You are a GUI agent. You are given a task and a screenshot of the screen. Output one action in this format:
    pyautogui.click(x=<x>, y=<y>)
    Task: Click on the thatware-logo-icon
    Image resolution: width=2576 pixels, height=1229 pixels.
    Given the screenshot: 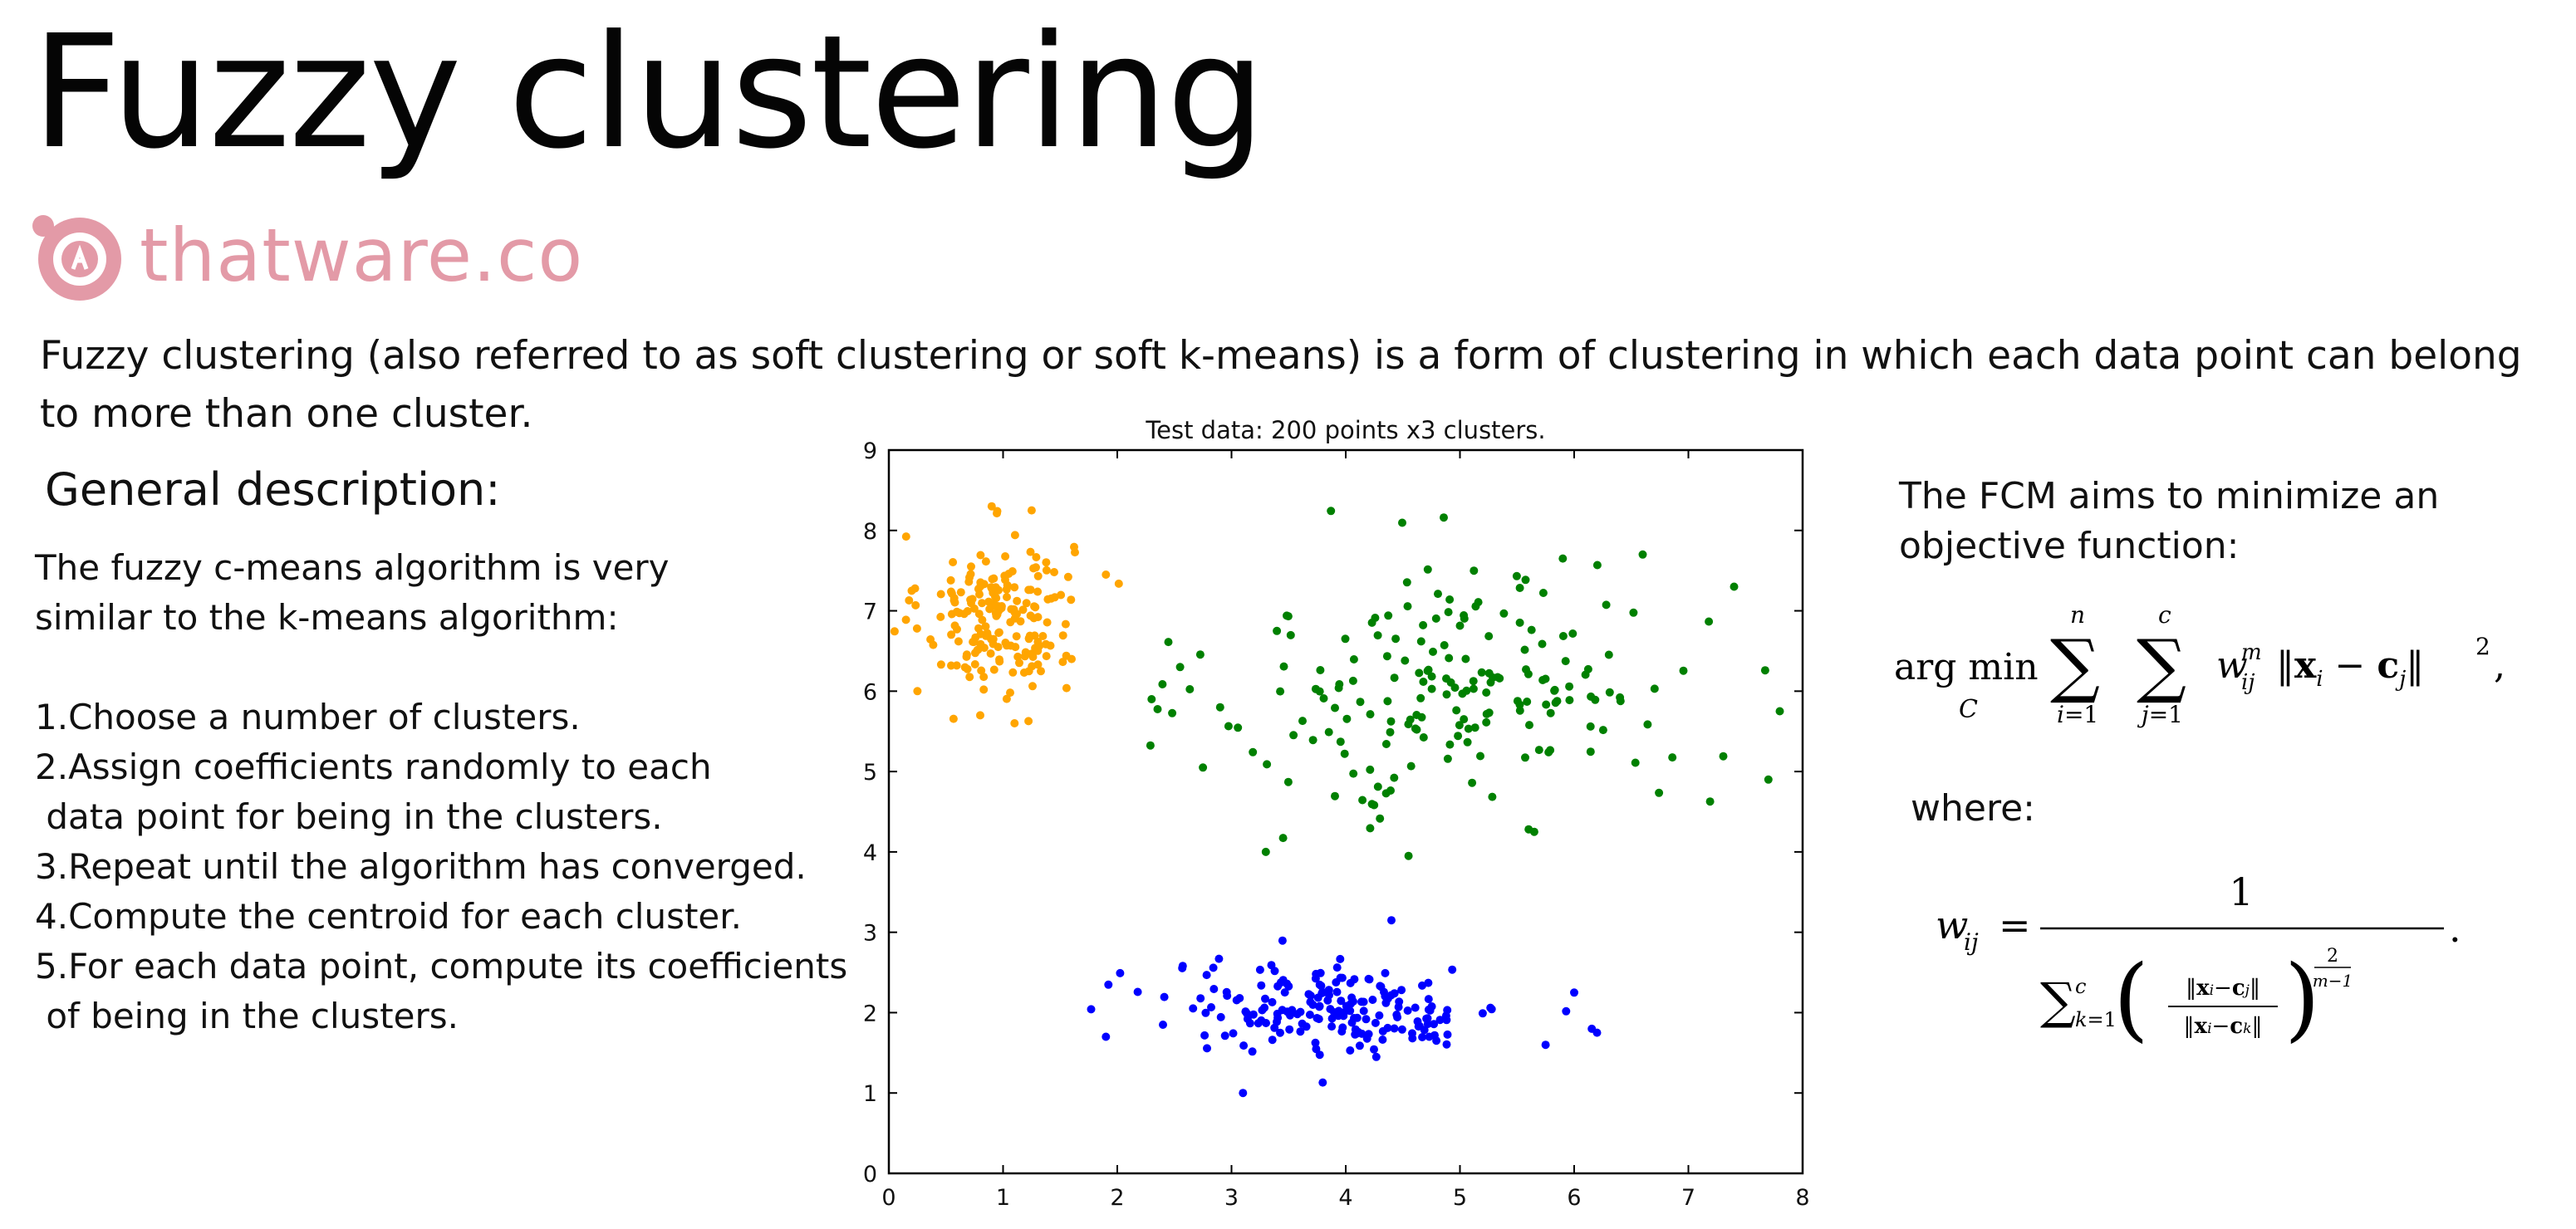 What is the action you would take?
    pyautogui.click(x=76, y=256)
    